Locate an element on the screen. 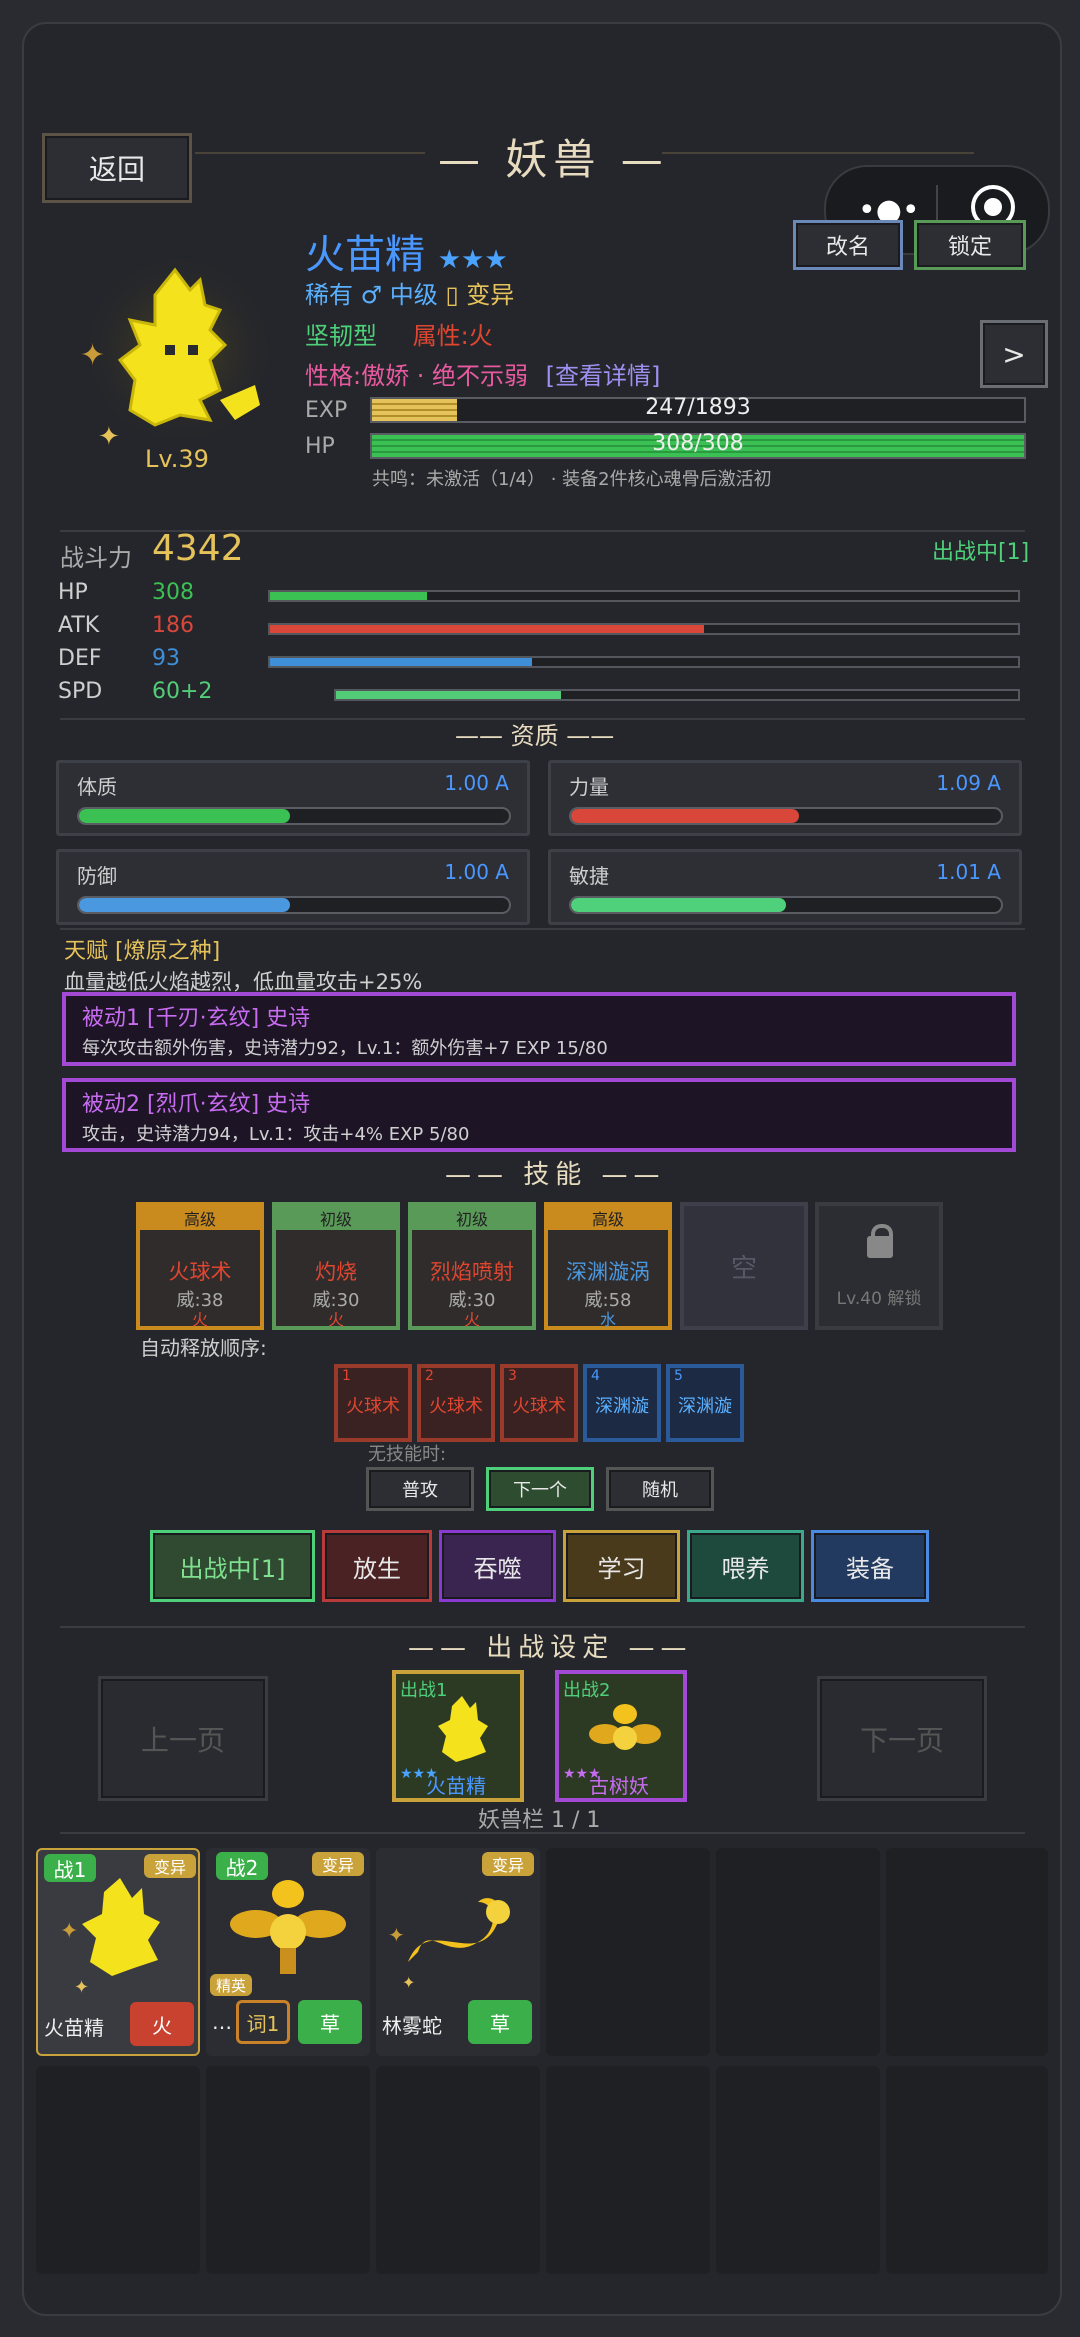 The image size is (1080, 2337). tree-spirit-icon is located at coordinates (288, 1927).